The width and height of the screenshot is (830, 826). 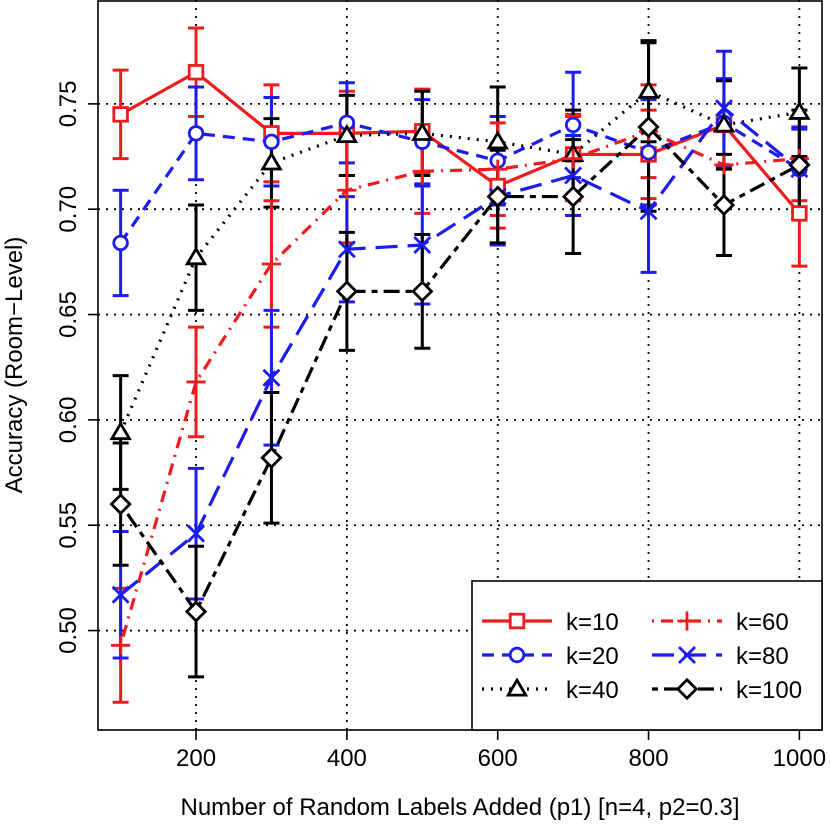 What do you see at coordinates (68, 314) in the screenshot?
I see `y-tick-label: 0.65` at bounding box center [68, 314].